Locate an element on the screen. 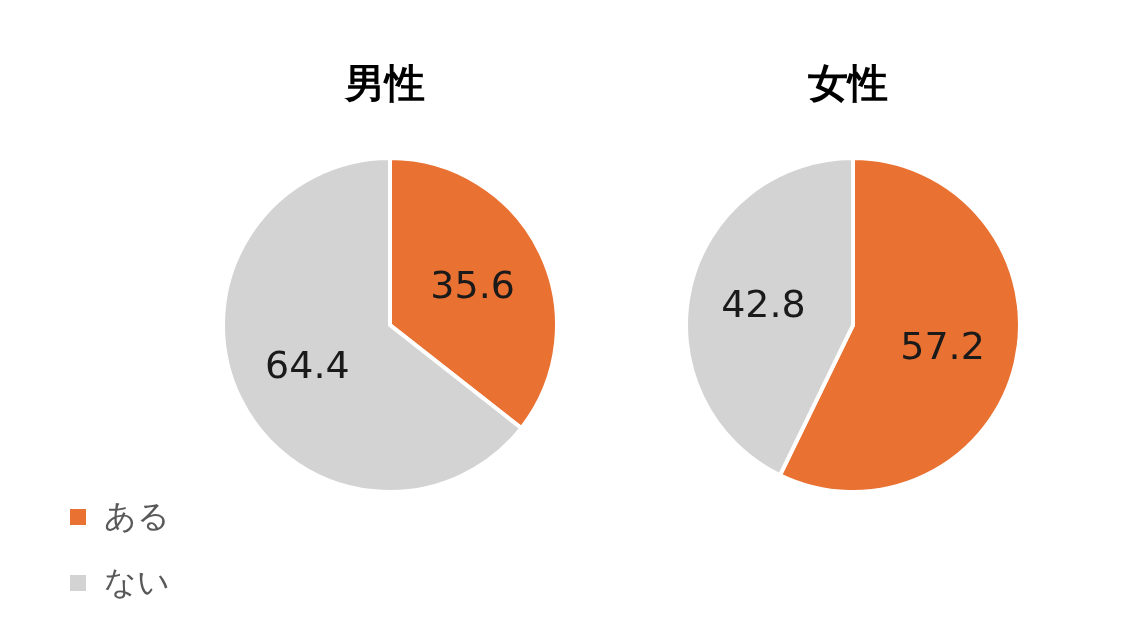 Image resolution: width=1135 pixels, height=637 pixels. legend-label: ある is located at coordinates (137, 516).